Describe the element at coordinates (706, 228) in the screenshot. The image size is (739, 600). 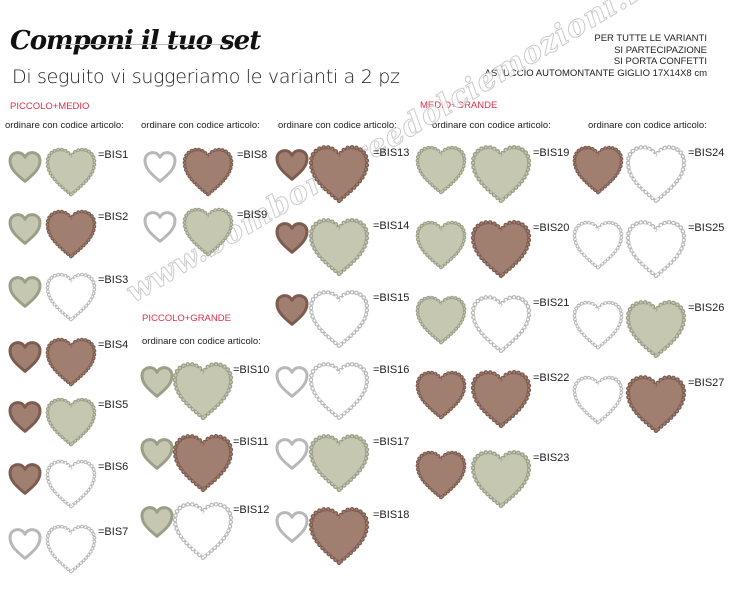
I see `set-code: =BIS25` at that location.